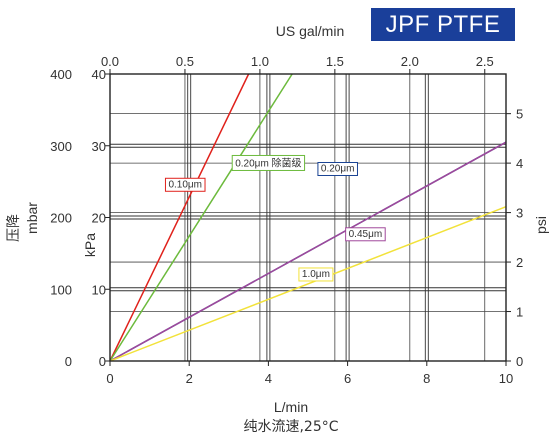 The width and height of the screenshot is (557, 439). I want to click on top-tick-label: 1.0, so click(260, 61).